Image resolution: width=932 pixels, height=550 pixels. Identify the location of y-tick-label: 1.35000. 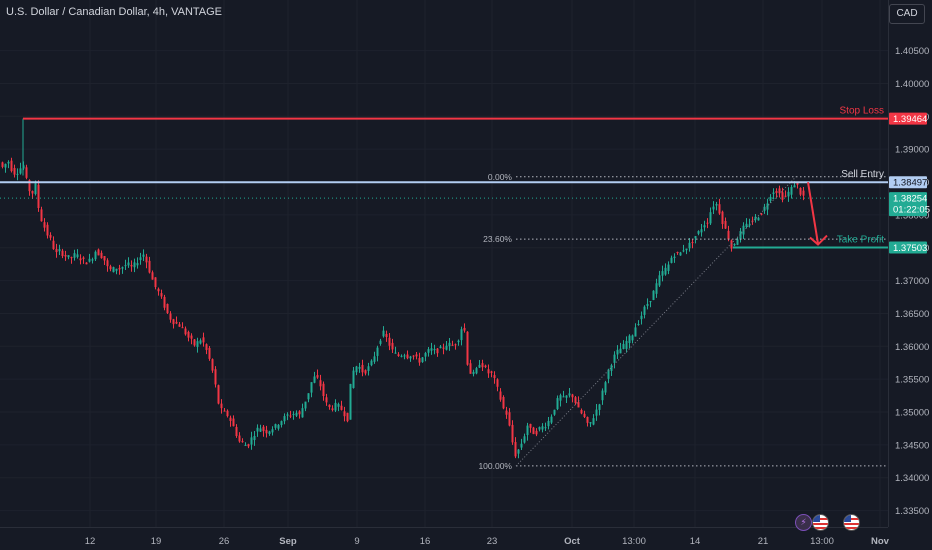
(912, 413).